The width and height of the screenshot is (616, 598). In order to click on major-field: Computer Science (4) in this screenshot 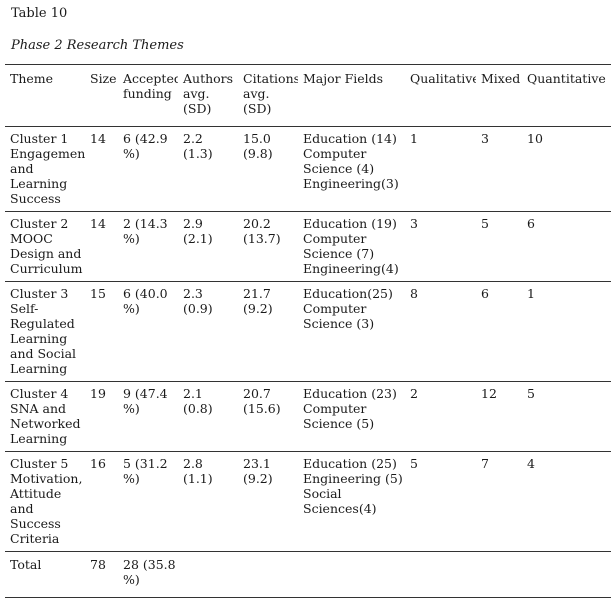, I will do `click(339, 161)`.